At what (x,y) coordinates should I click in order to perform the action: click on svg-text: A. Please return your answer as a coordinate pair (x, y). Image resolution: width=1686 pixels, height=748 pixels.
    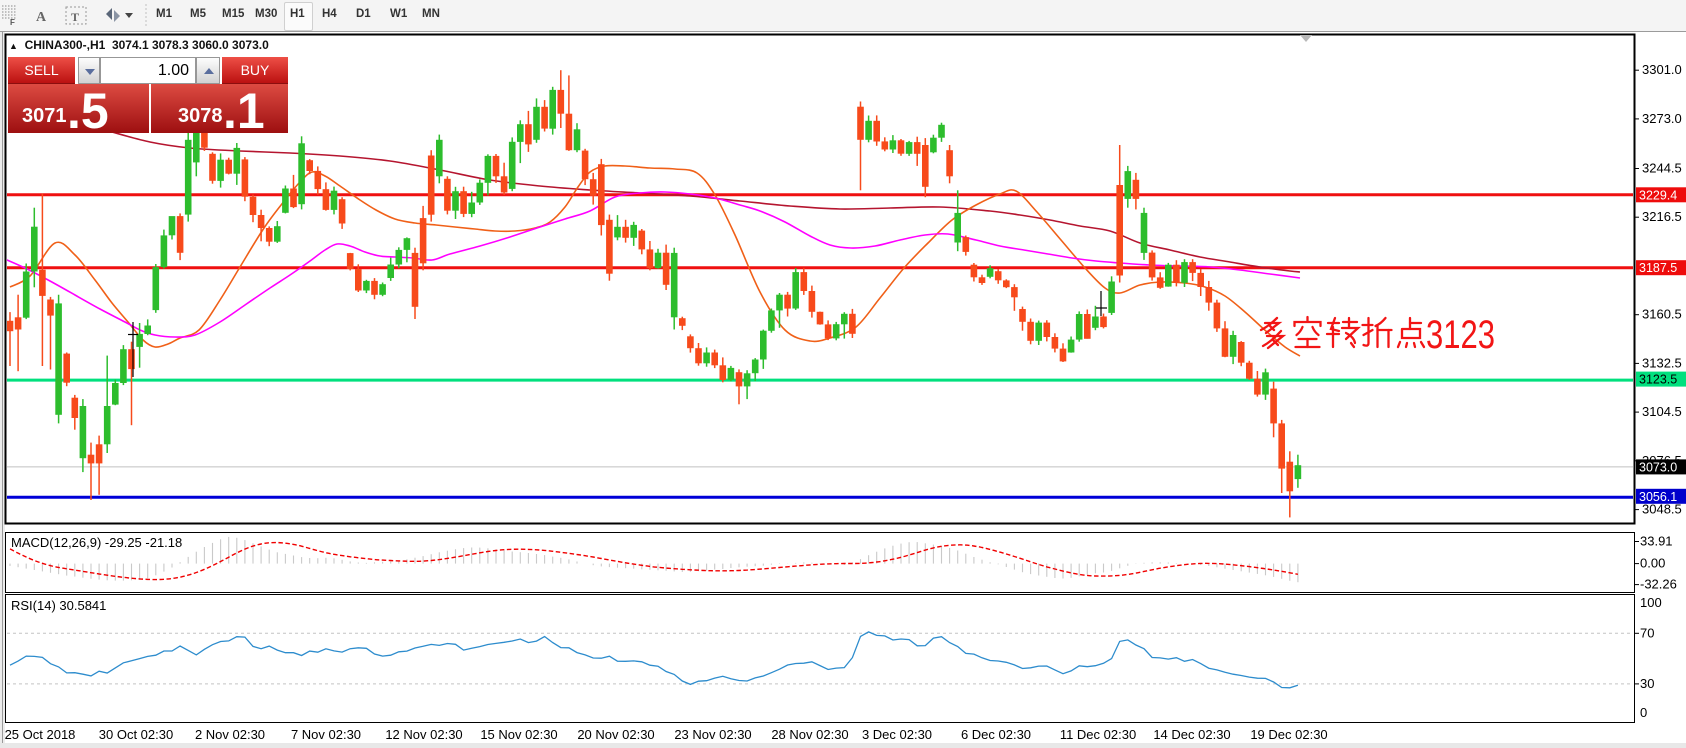
    Looking at the image, I should click on (41, 17).